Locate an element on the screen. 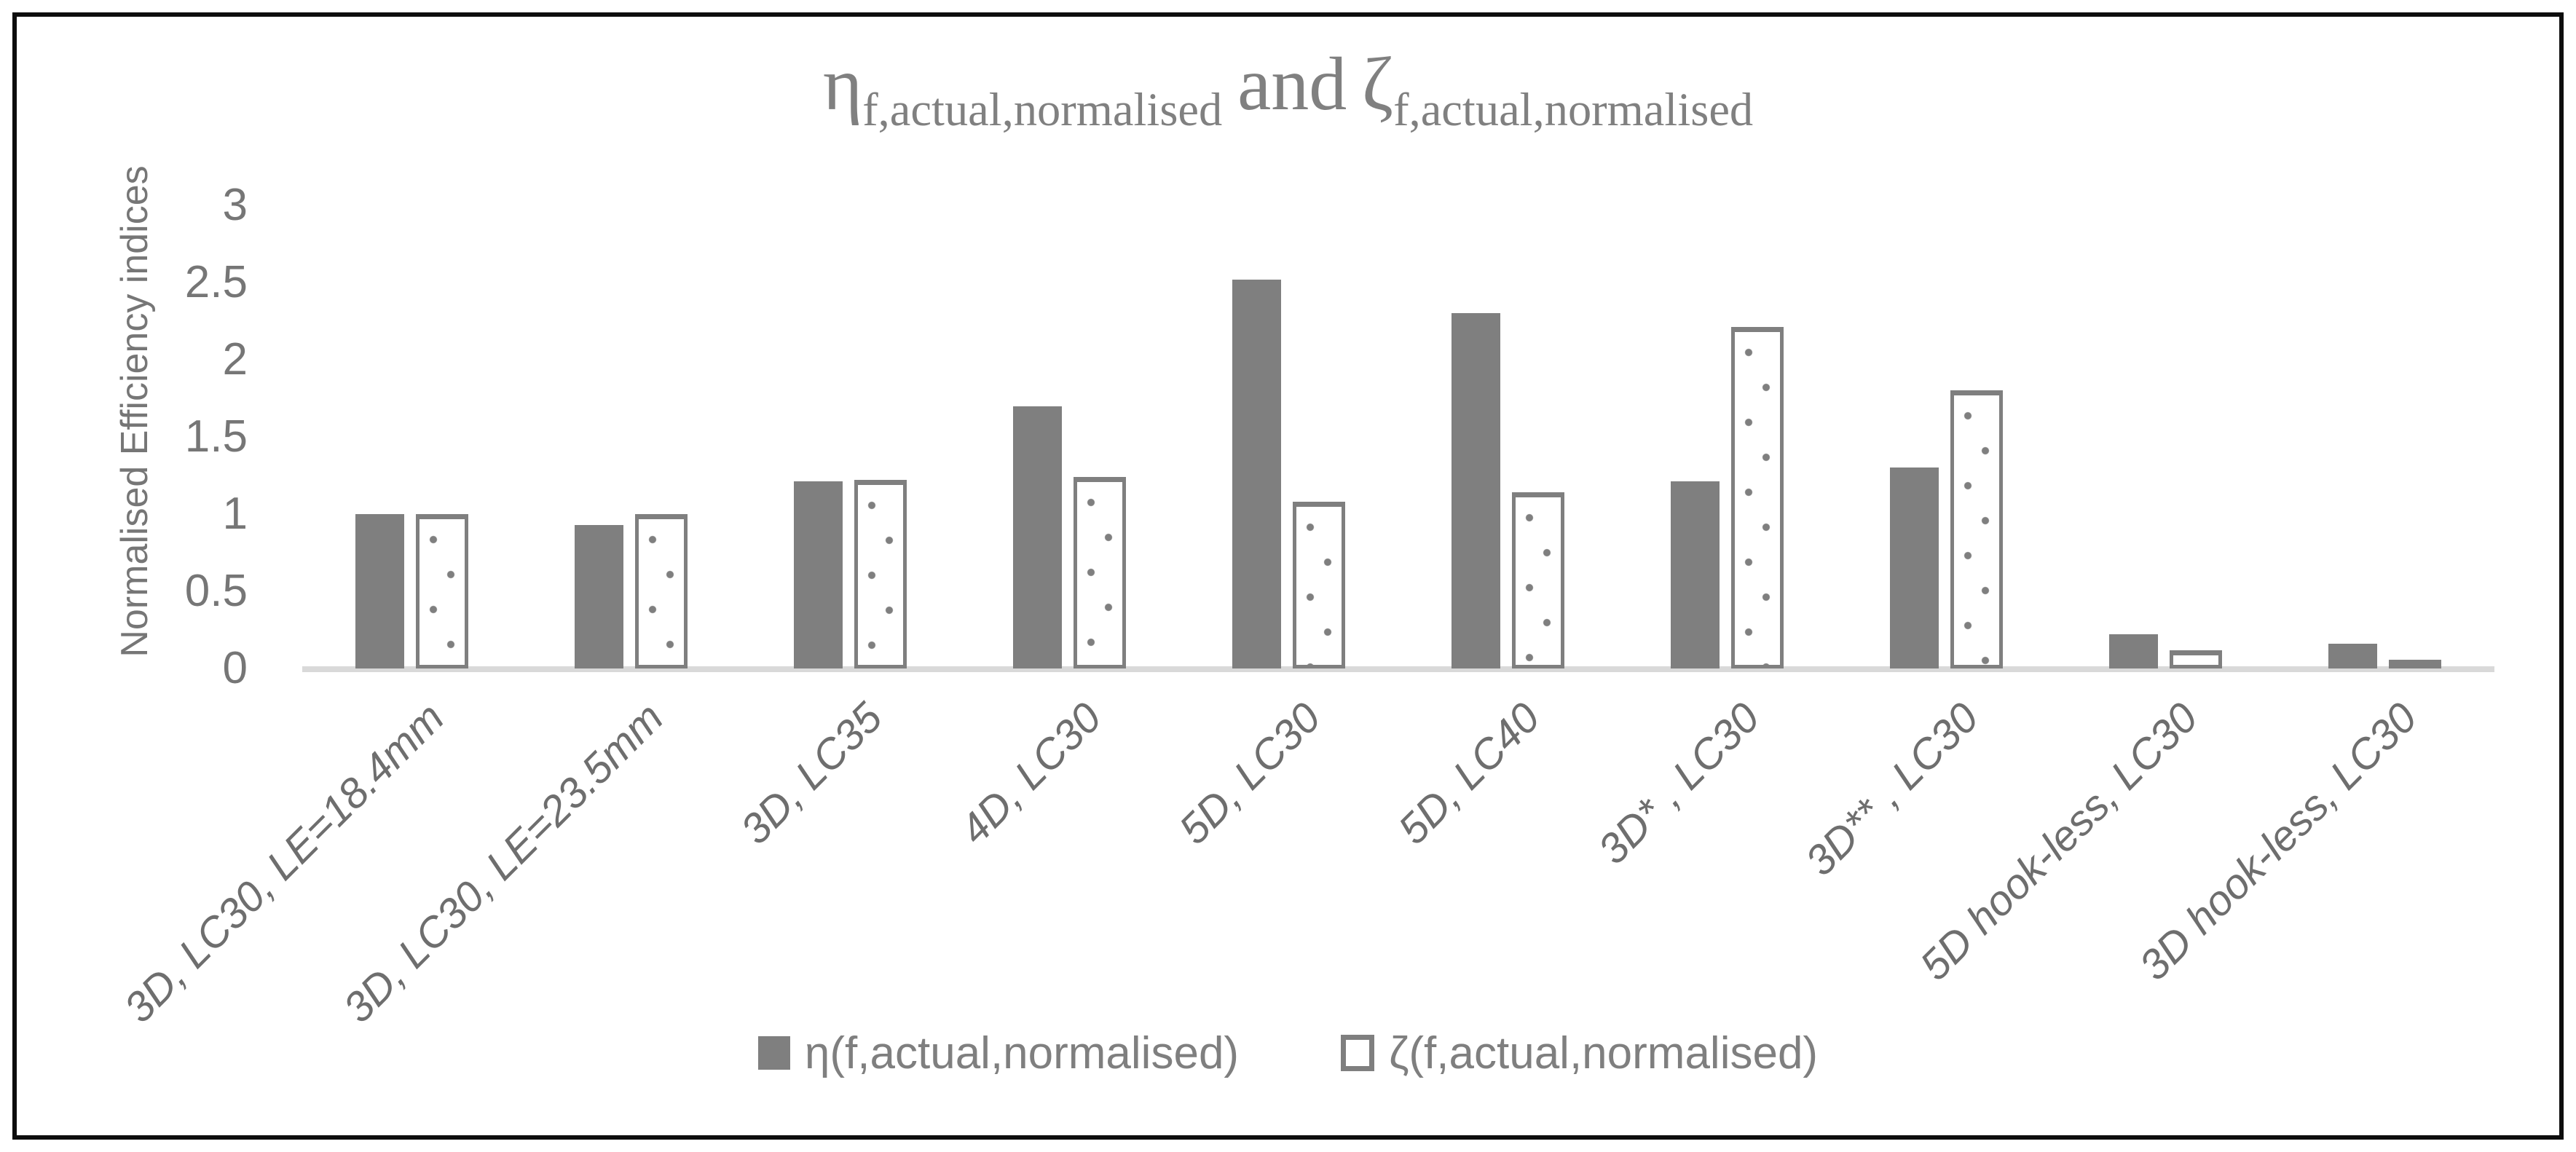 The height and width of the screenshot is (1152, 2576). legend-item: ζ(f,actual,normalised) is located at coordinates (1579, 1053).